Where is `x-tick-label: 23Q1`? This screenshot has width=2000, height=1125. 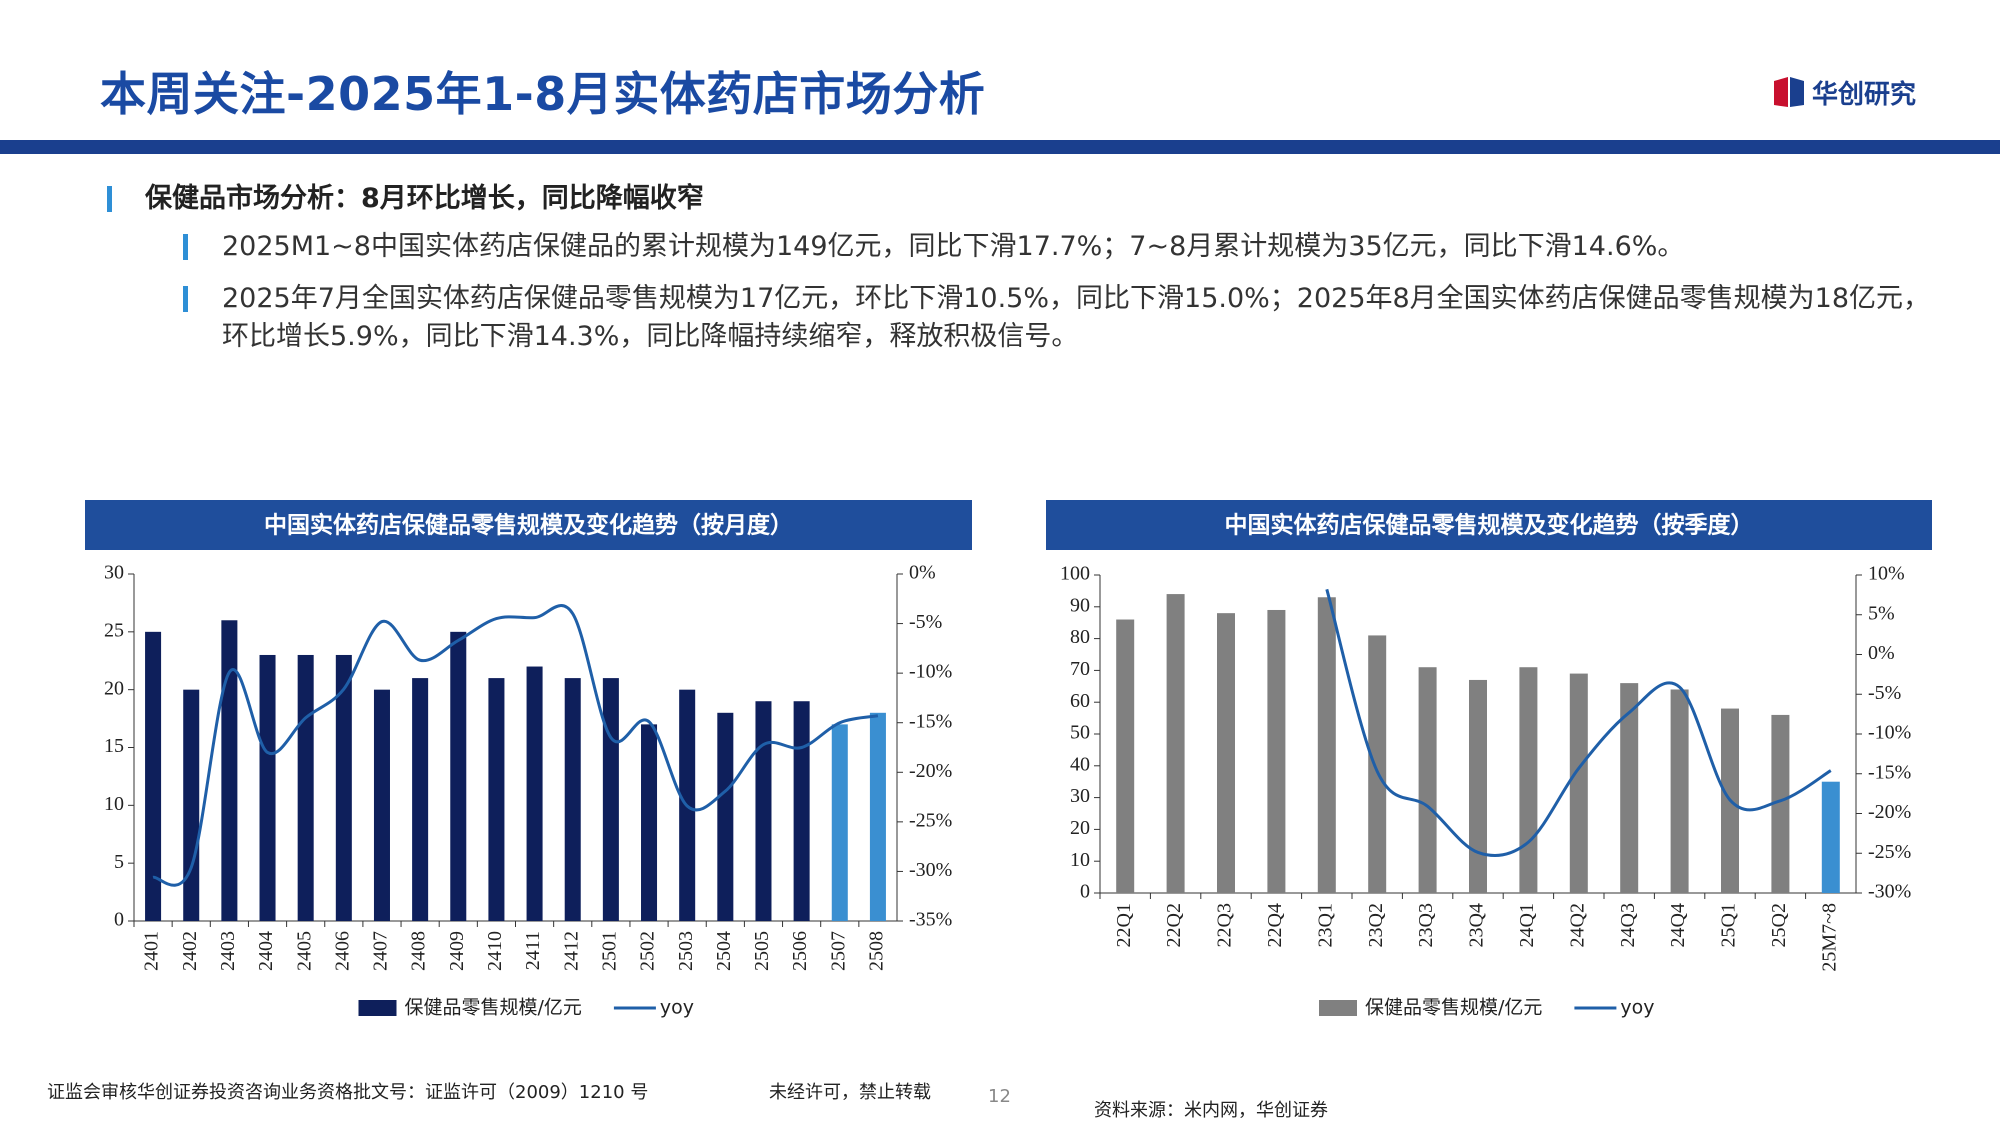 x-tick-label: 23Q1 is located at coordinates (1325, 925).